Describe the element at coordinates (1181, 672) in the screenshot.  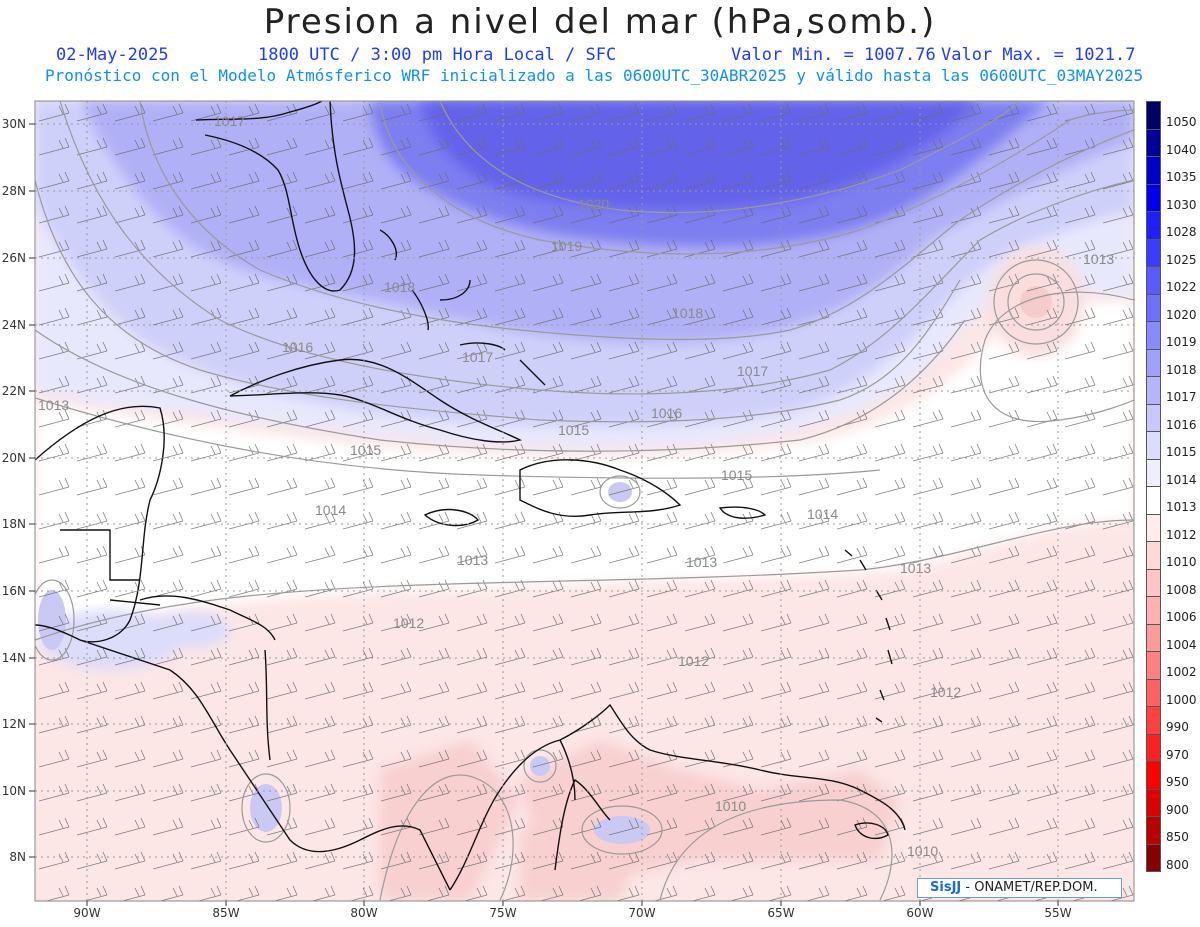
I see `colorbar-label: 1002` at that location.